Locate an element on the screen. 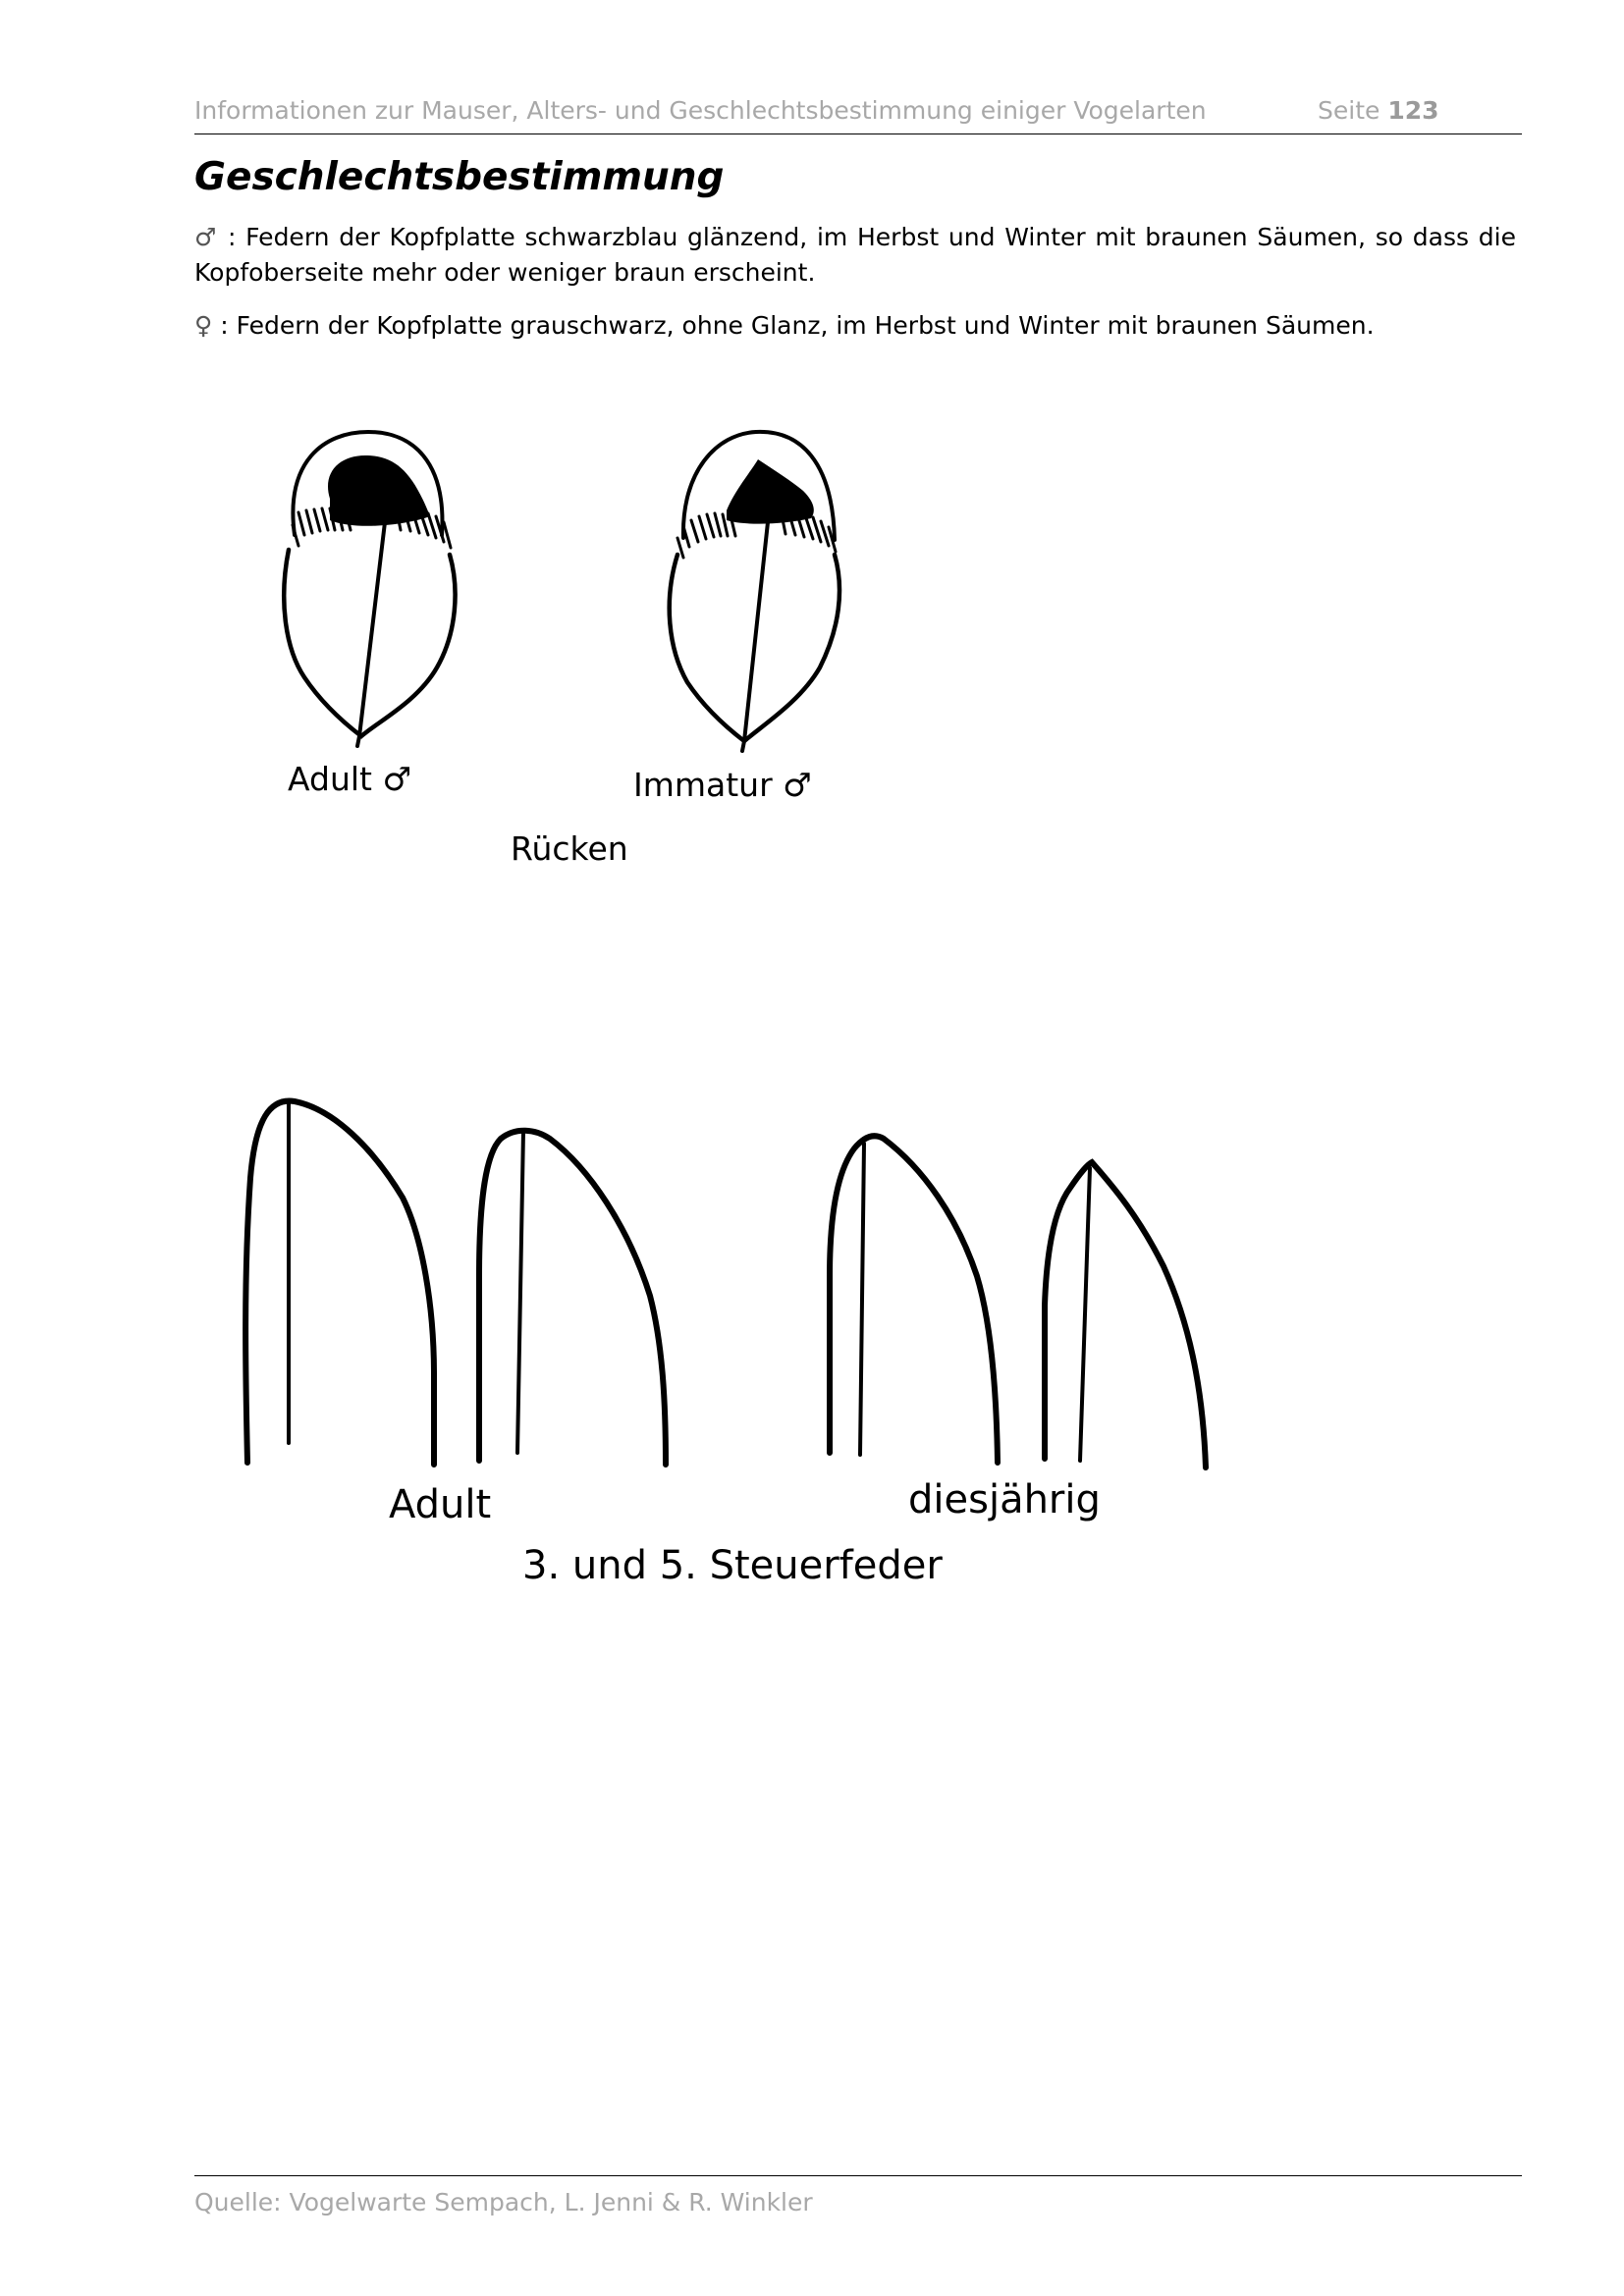 Image resolution: width=1624 pixels, height=2296 pixels. caption-back: Rücken is located at coordinates (569, 849).